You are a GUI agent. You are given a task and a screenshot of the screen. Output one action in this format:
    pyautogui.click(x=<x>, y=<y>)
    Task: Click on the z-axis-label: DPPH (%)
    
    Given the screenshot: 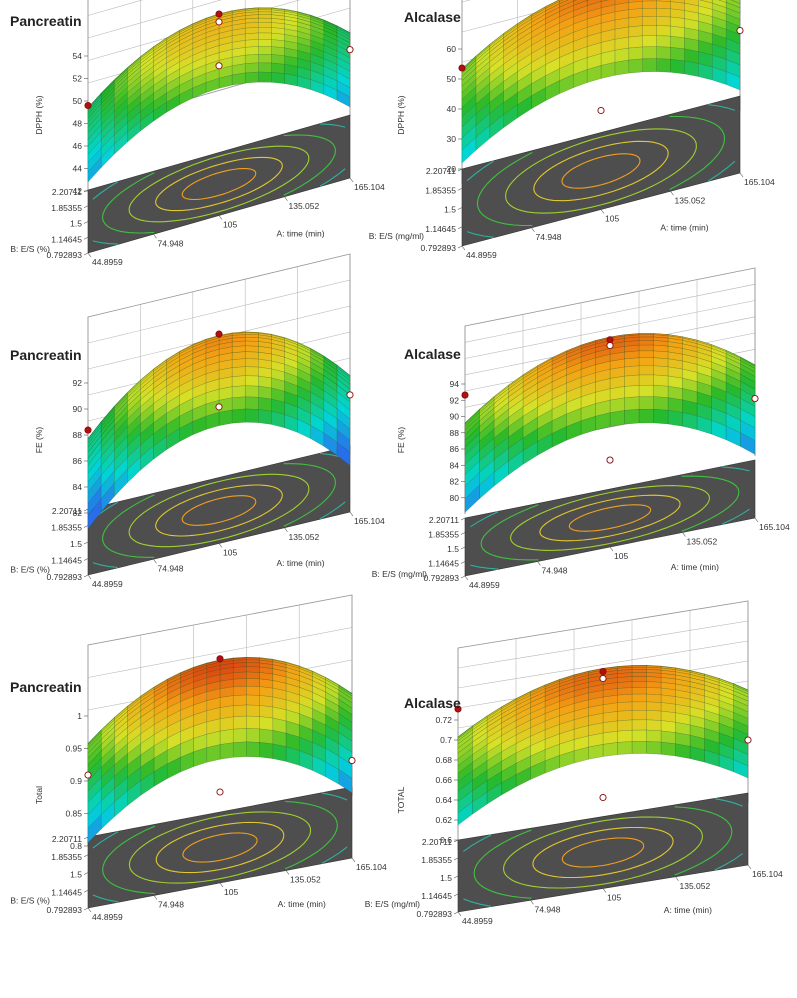 What is the action you would take?
    pyautogui.click(x=39, y=114)
    